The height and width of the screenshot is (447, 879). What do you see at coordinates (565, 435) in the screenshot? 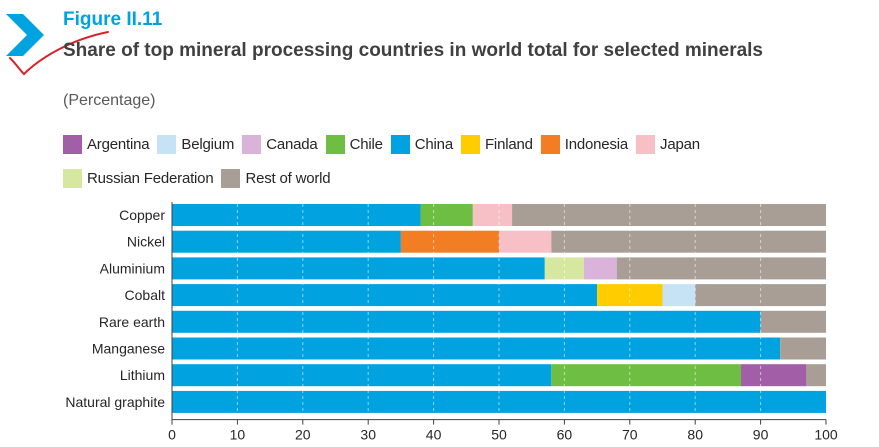
I see `x-tick-label: 60` at bounding box center [565, 435].